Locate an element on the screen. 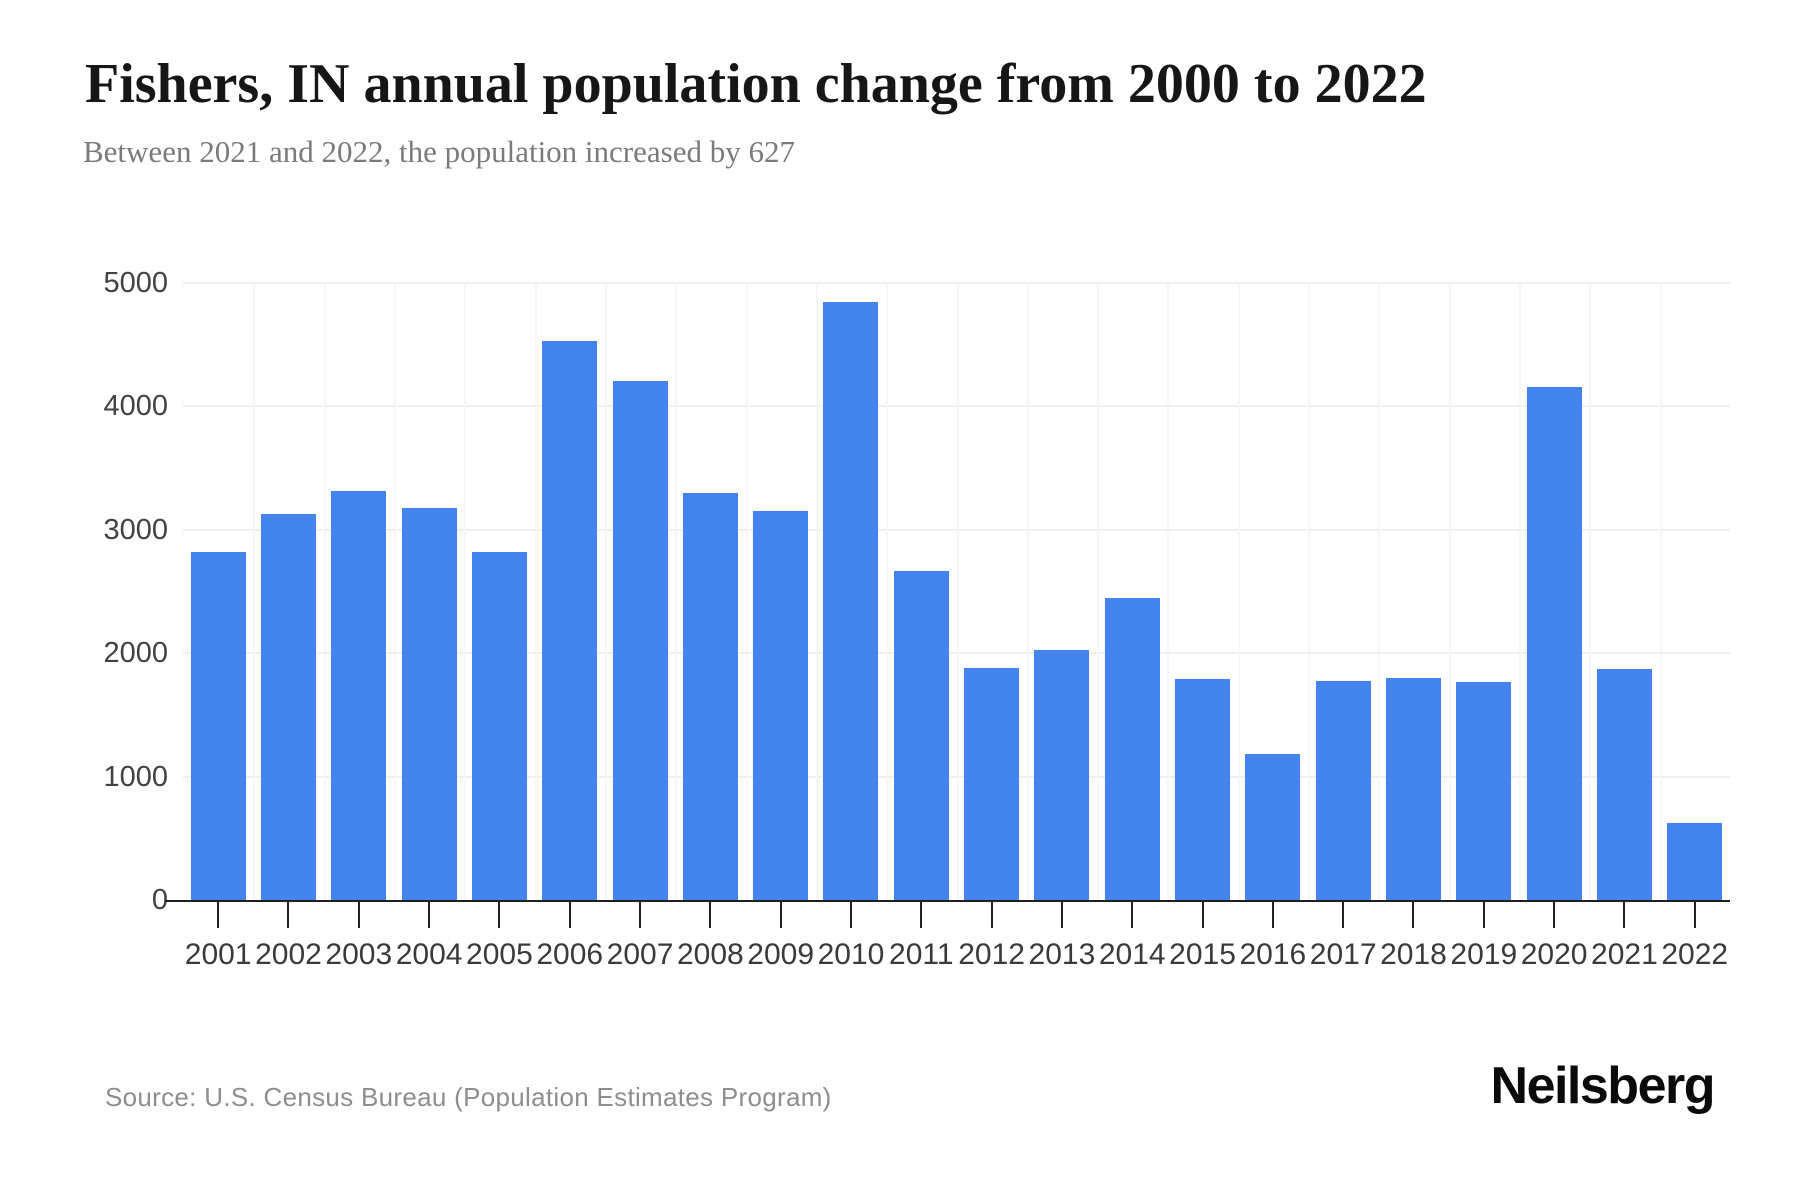 Image resolution: width=1800 pixels, height=1200 pixels. bar-2017 is located at coordinates (1343, 790).